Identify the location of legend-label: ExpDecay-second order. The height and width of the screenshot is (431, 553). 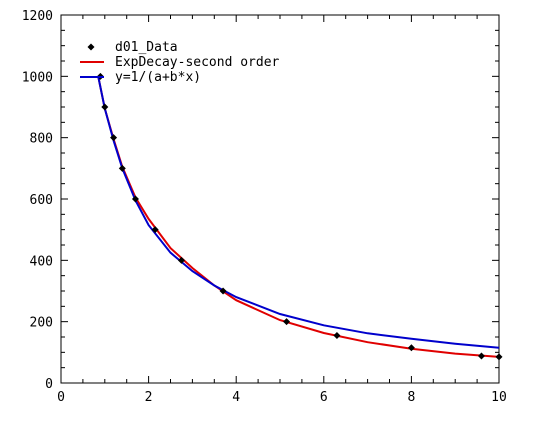
(197, 62).